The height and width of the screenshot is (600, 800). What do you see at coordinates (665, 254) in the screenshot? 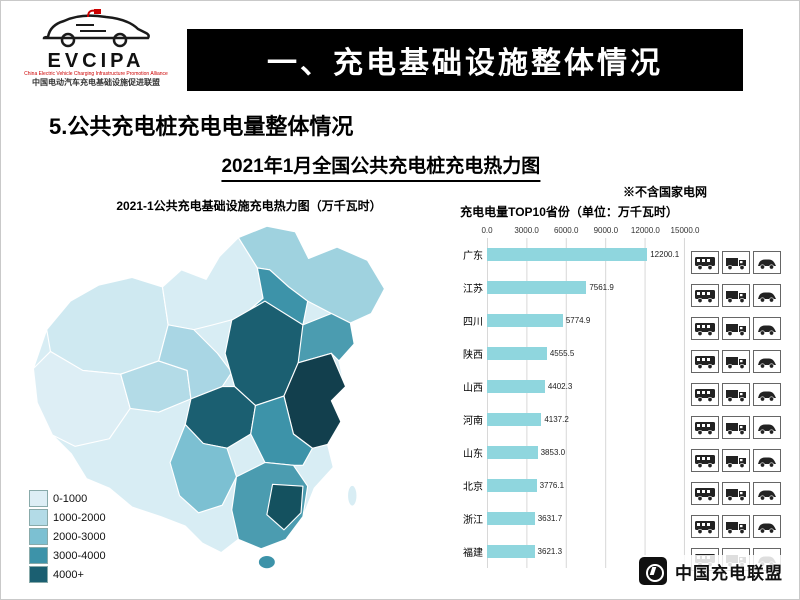
I see `value-label: 12200.1` at bounding box center [665, 254].